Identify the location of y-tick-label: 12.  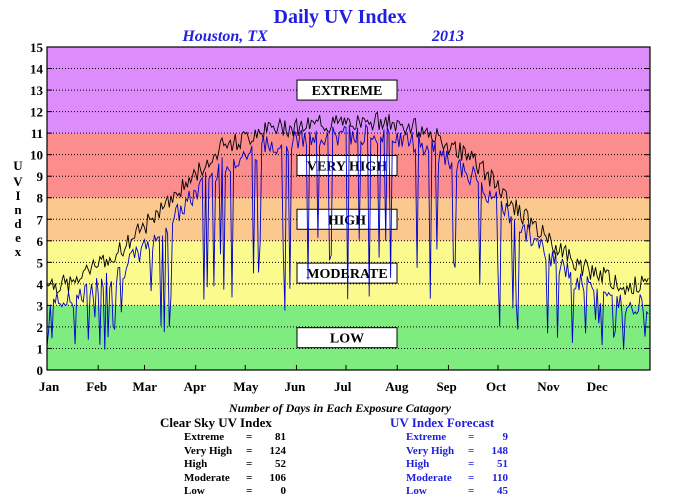
(36, 112).